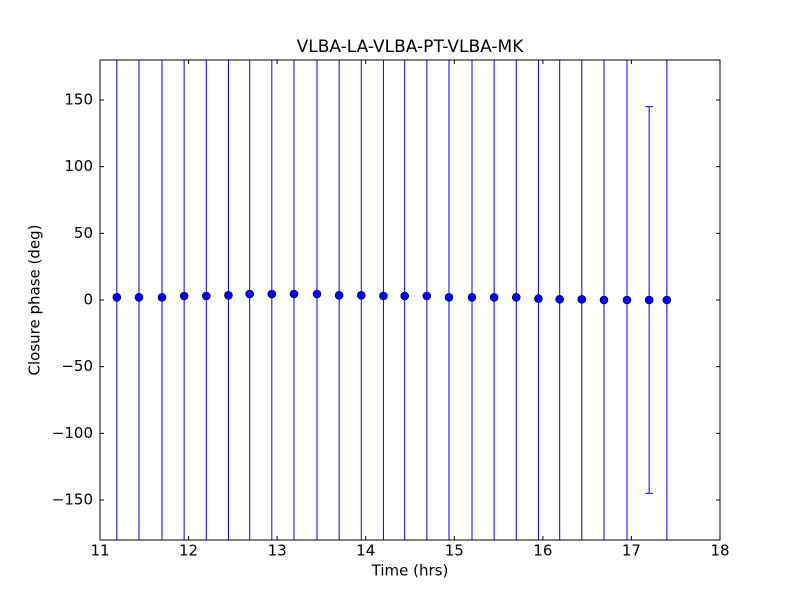 Image resolution: width=800 pixels, height=600 pixels. I want to click on y-tick-label: 150, so click(78, 100).